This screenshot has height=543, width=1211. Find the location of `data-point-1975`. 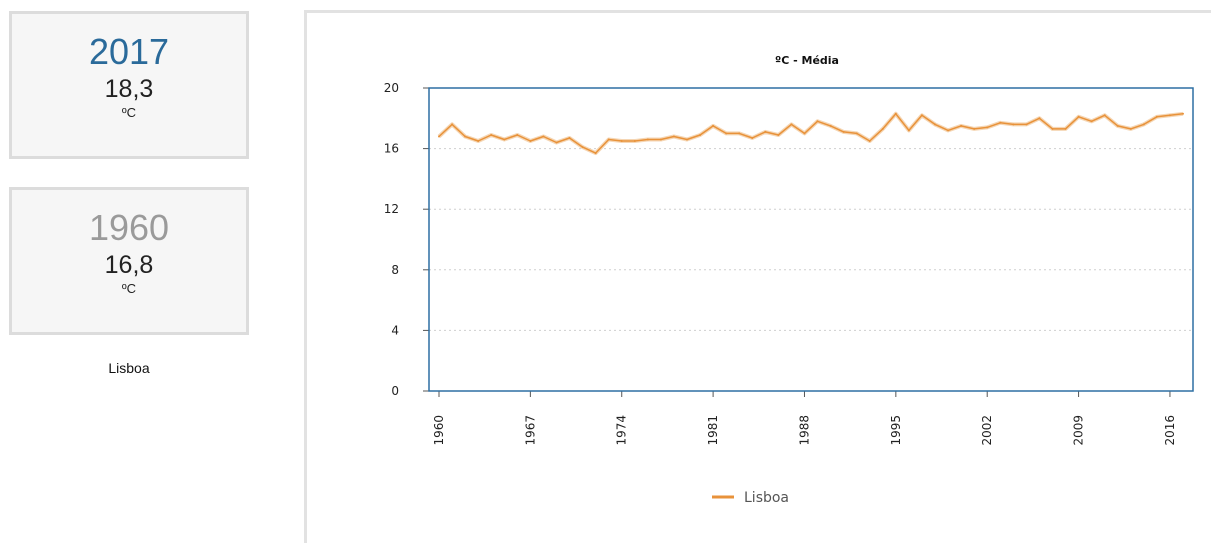

data-point-1975 is located at coordinates (634, 141).